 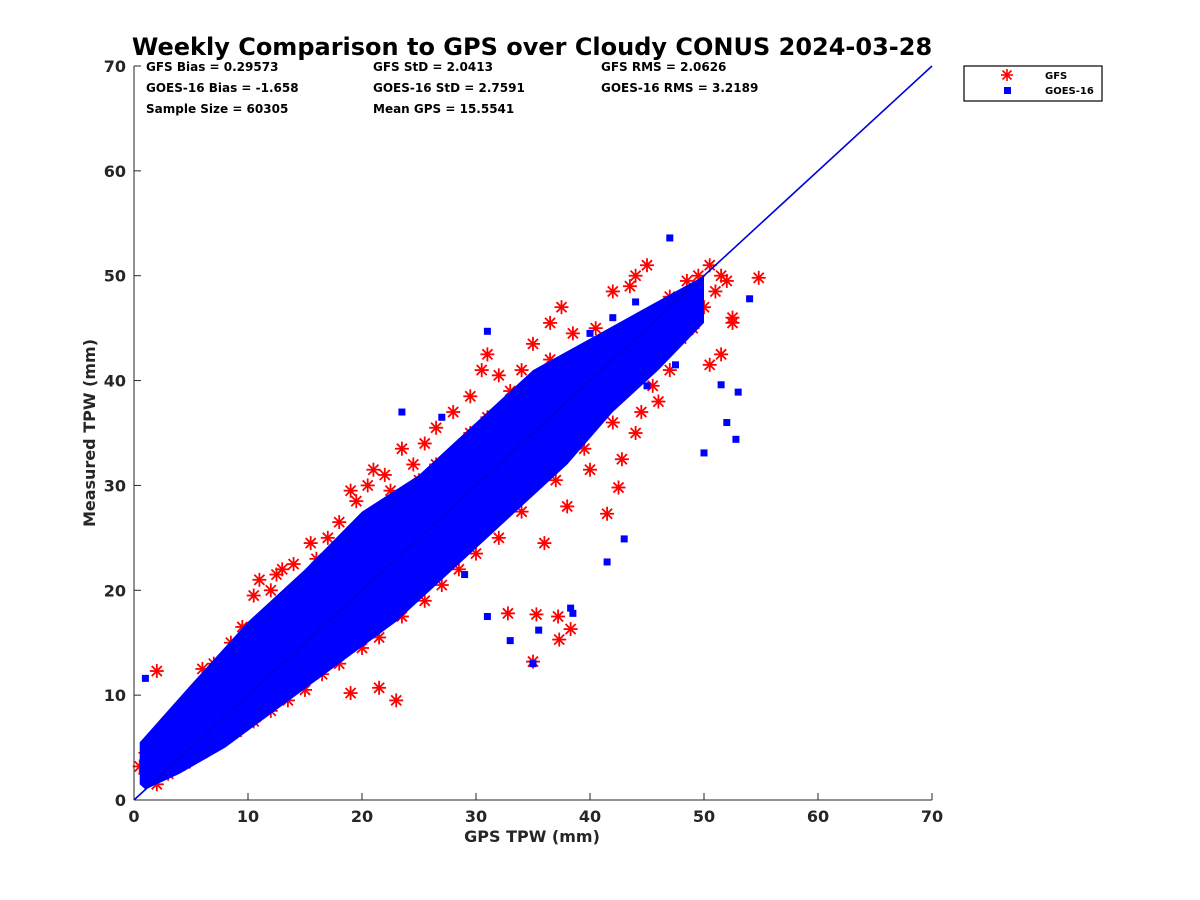 I want to click on y-tick-label: 70, so click(x=115, y=66).